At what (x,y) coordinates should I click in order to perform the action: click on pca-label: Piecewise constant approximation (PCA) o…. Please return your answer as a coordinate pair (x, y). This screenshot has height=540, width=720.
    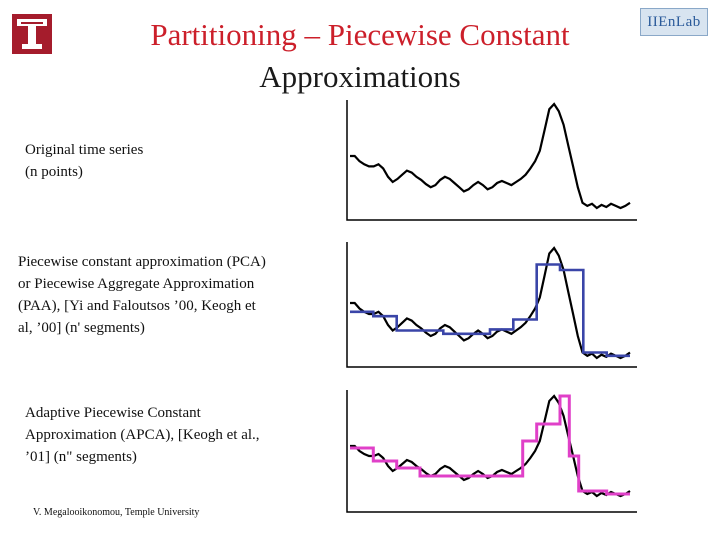
    Looking at the image, I should click on (142, 295).